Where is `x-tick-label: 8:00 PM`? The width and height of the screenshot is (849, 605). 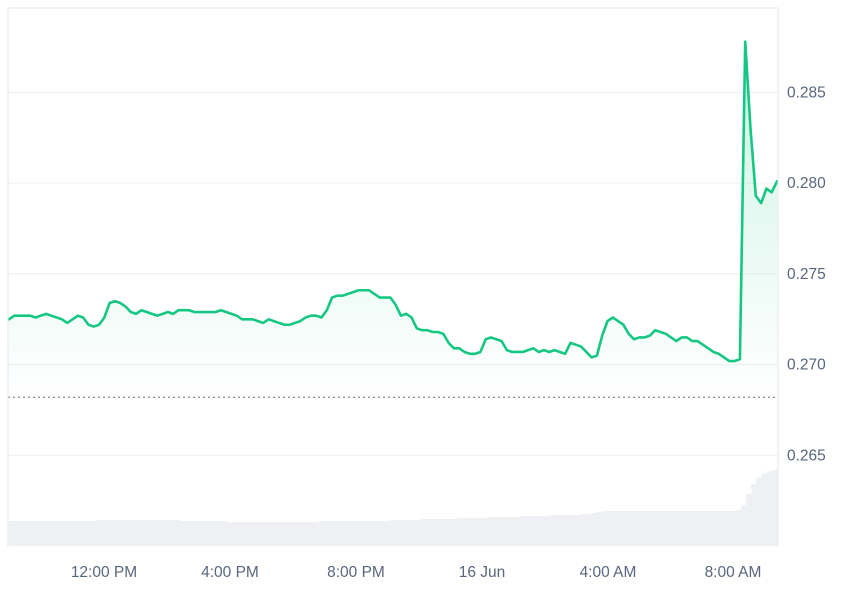
x-tick-label: 8:00 PM is located at coordinates (356, 572).